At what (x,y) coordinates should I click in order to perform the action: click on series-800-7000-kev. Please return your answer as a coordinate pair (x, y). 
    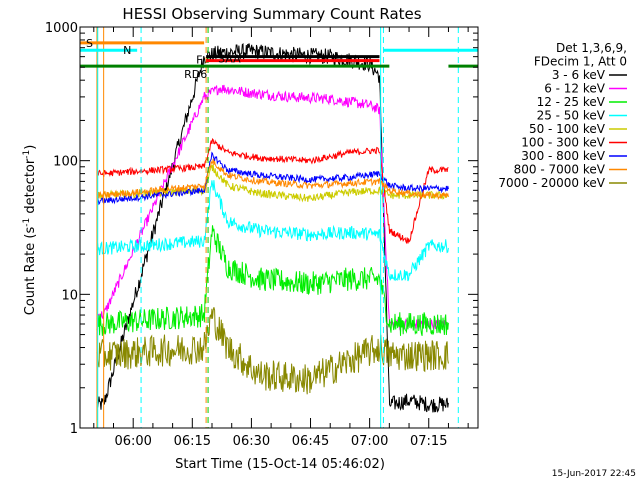
    Looking at the image, I should click on (272, 179).